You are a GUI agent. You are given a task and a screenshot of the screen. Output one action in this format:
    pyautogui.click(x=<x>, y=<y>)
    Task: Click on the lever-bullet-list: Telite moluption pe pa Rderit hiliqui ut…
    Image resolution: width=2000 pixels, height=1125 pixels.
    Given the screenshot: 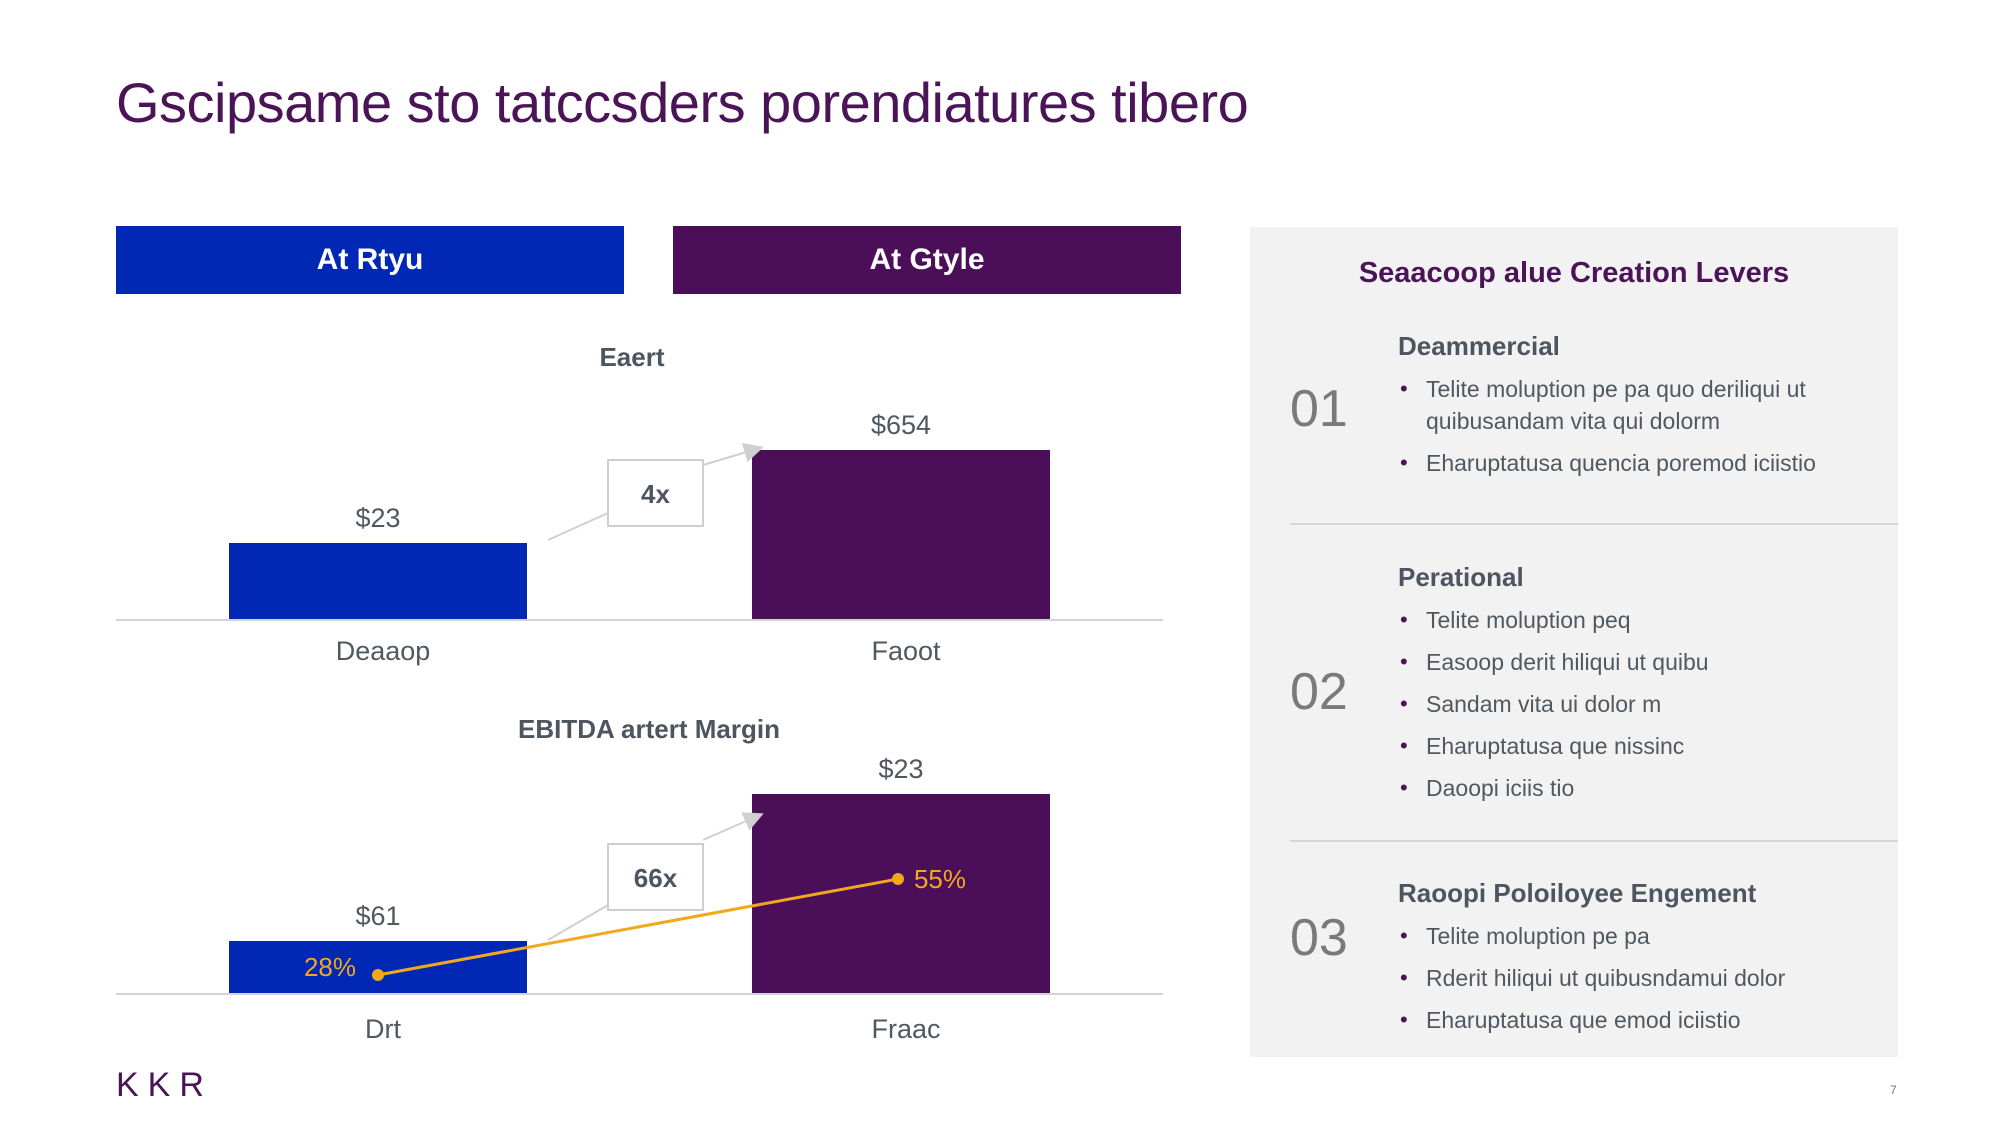 What is the action you would take?
    pyautogui.click(x=1633, y=983)
    